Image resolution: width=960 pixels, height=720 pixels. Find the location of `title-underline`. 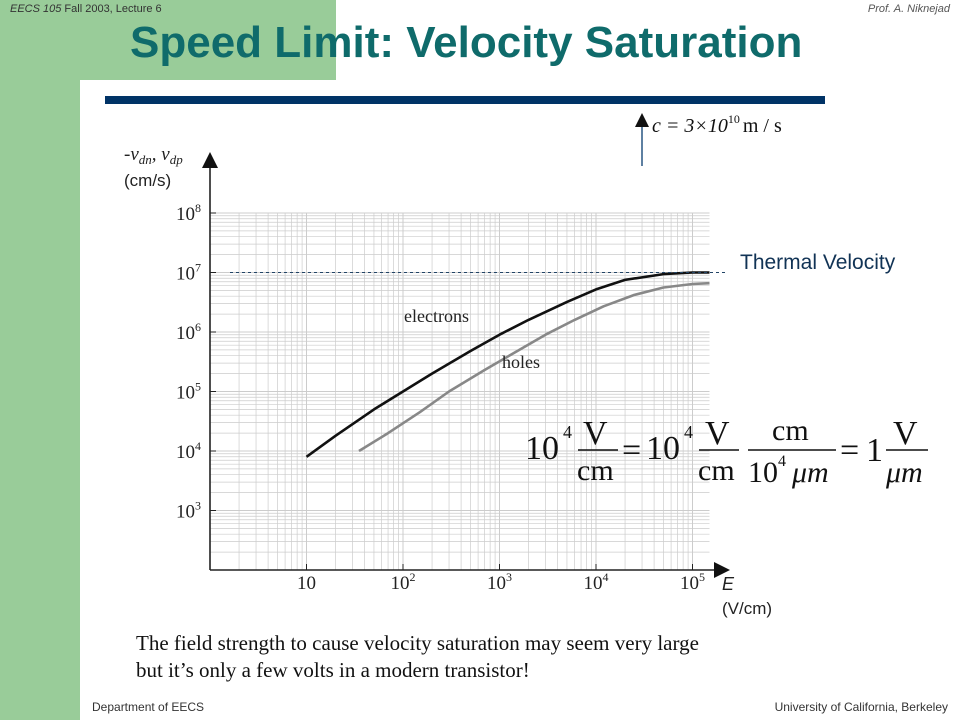

title-underline is located at coordinates (465, 100).